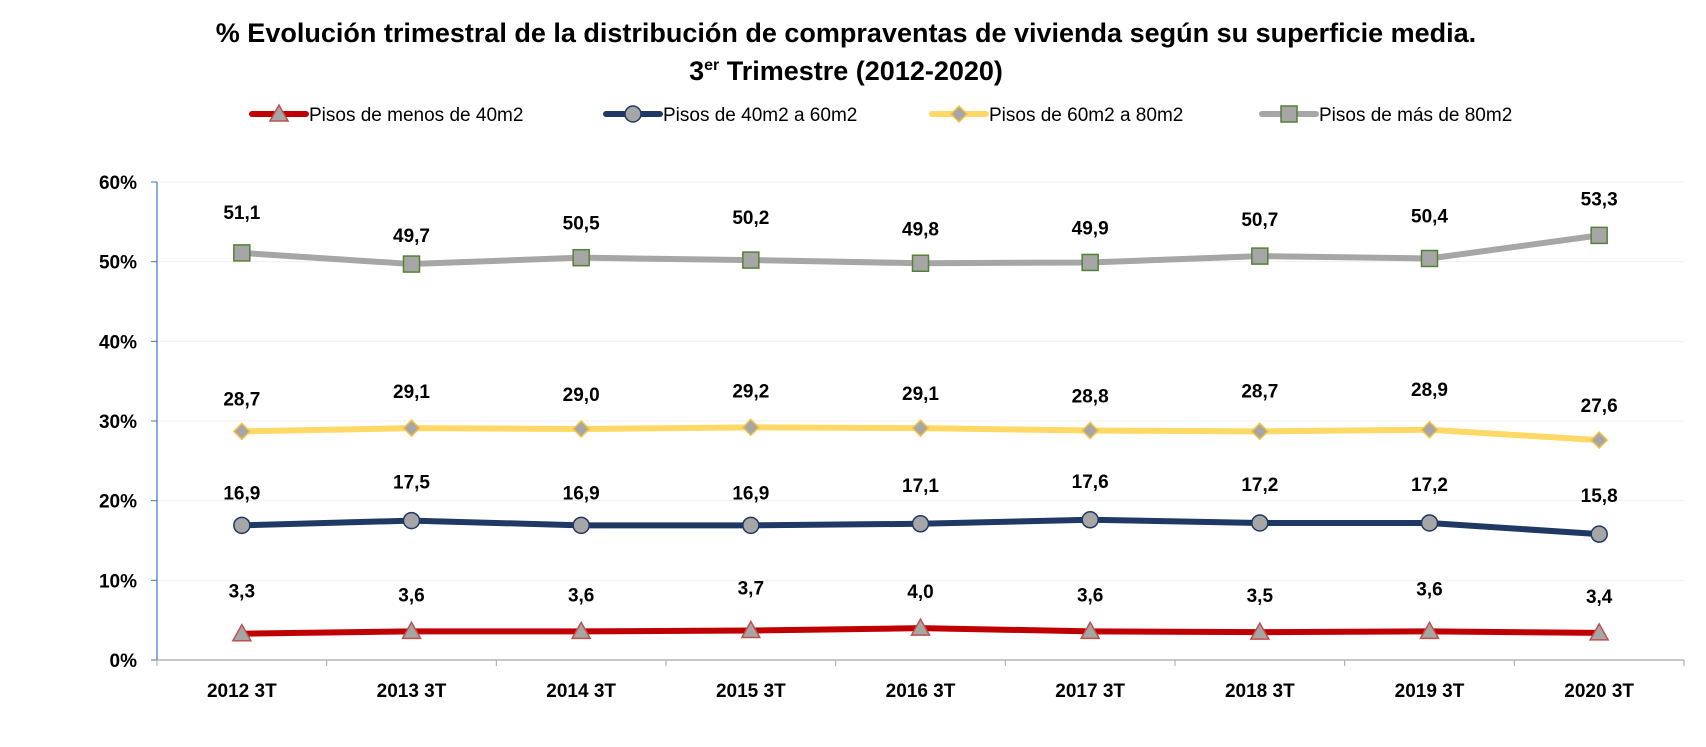 Image resolution: width=1706 pixels, height=747 pixels. I want to click on data-label: 17,1, so click(920, 486).